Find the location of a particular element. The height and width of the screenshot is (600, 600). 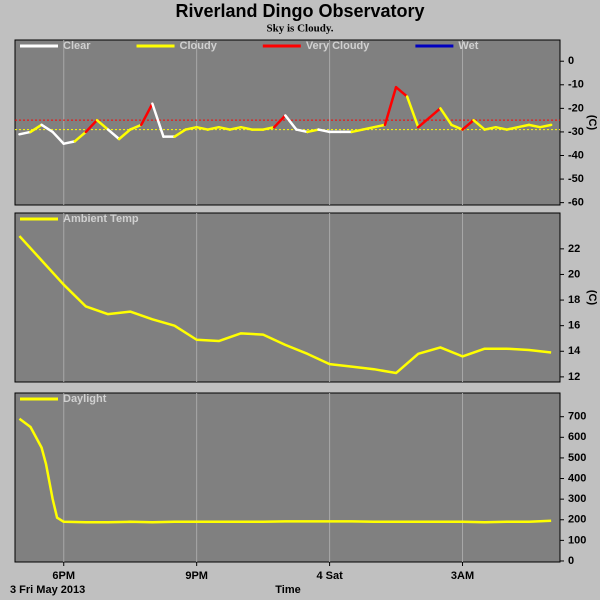

date-label: 3 Fri May 2013 is located at coordinates (47, 590).